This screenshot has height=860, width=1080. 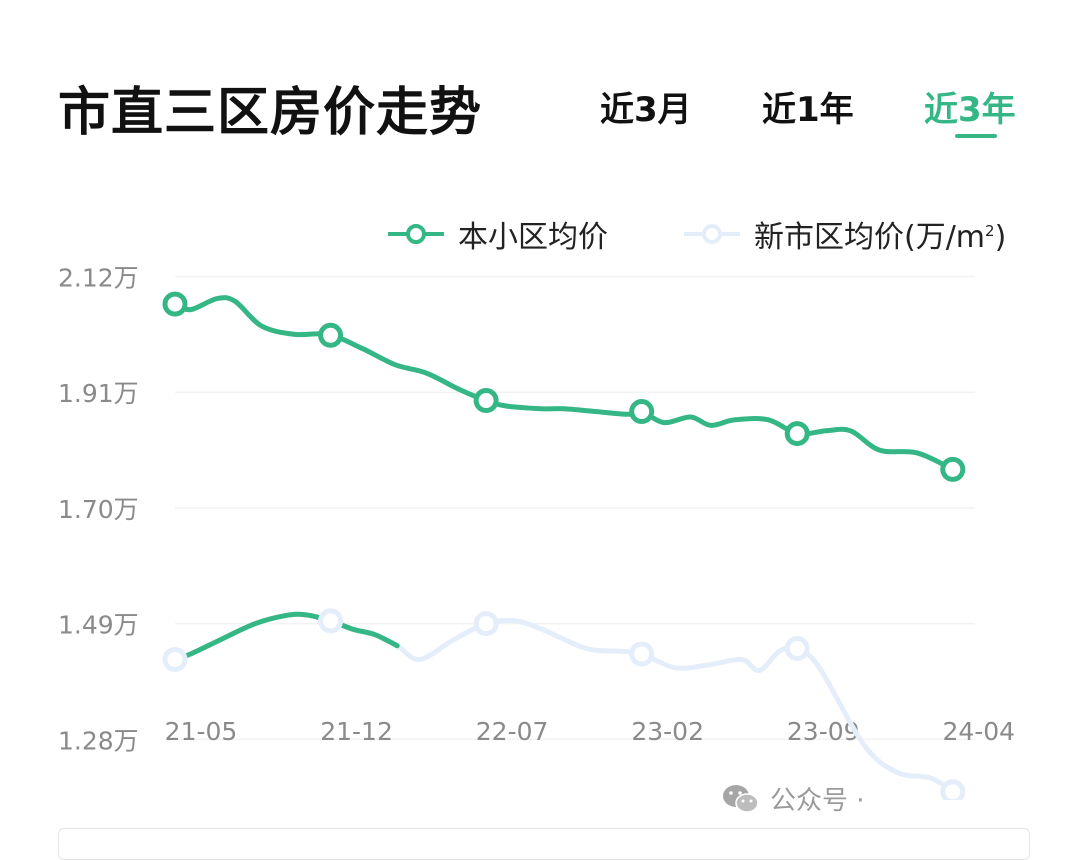 I want to click on x-tick-label: 23-02, so click(x=667, y=731).